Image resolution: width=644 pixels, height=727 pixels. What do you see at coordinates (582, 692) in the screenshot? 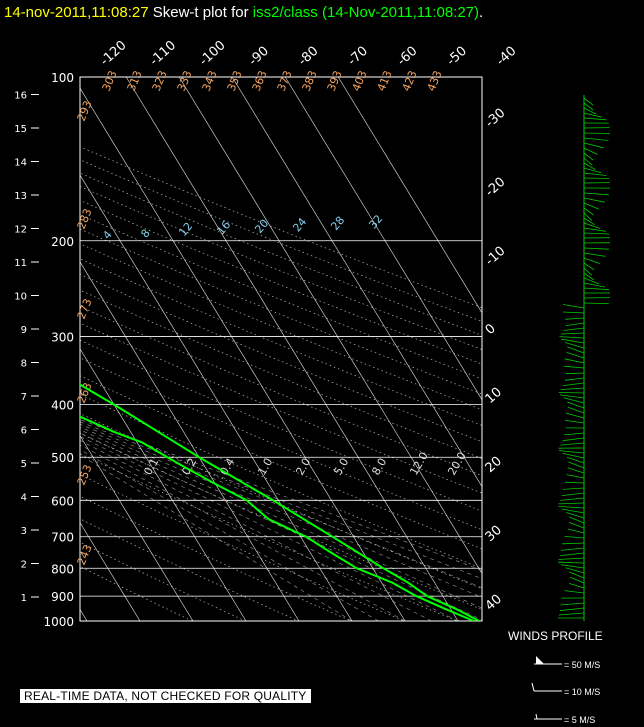
I see `wind-legend-label: = 10 M/S` at bounding box center [582, 692].